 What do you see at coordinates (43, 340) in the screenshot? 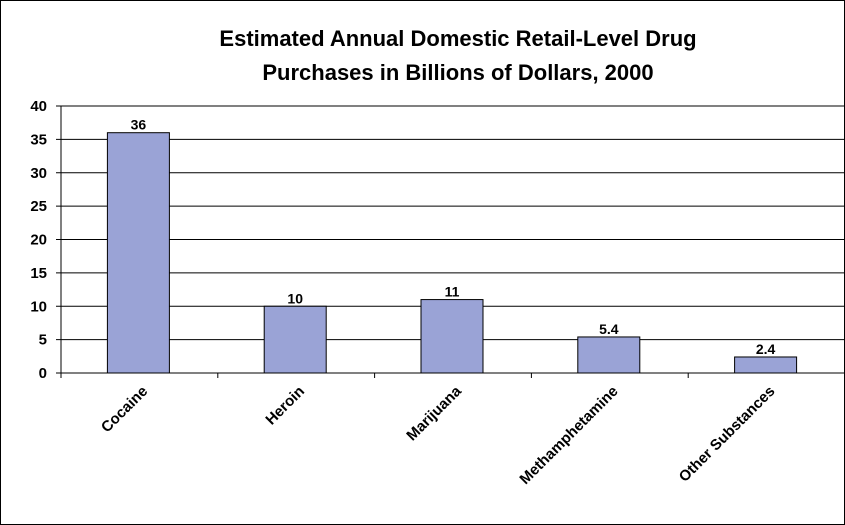
I see `y-tick-label: 5` at bounding box center [43, 340].